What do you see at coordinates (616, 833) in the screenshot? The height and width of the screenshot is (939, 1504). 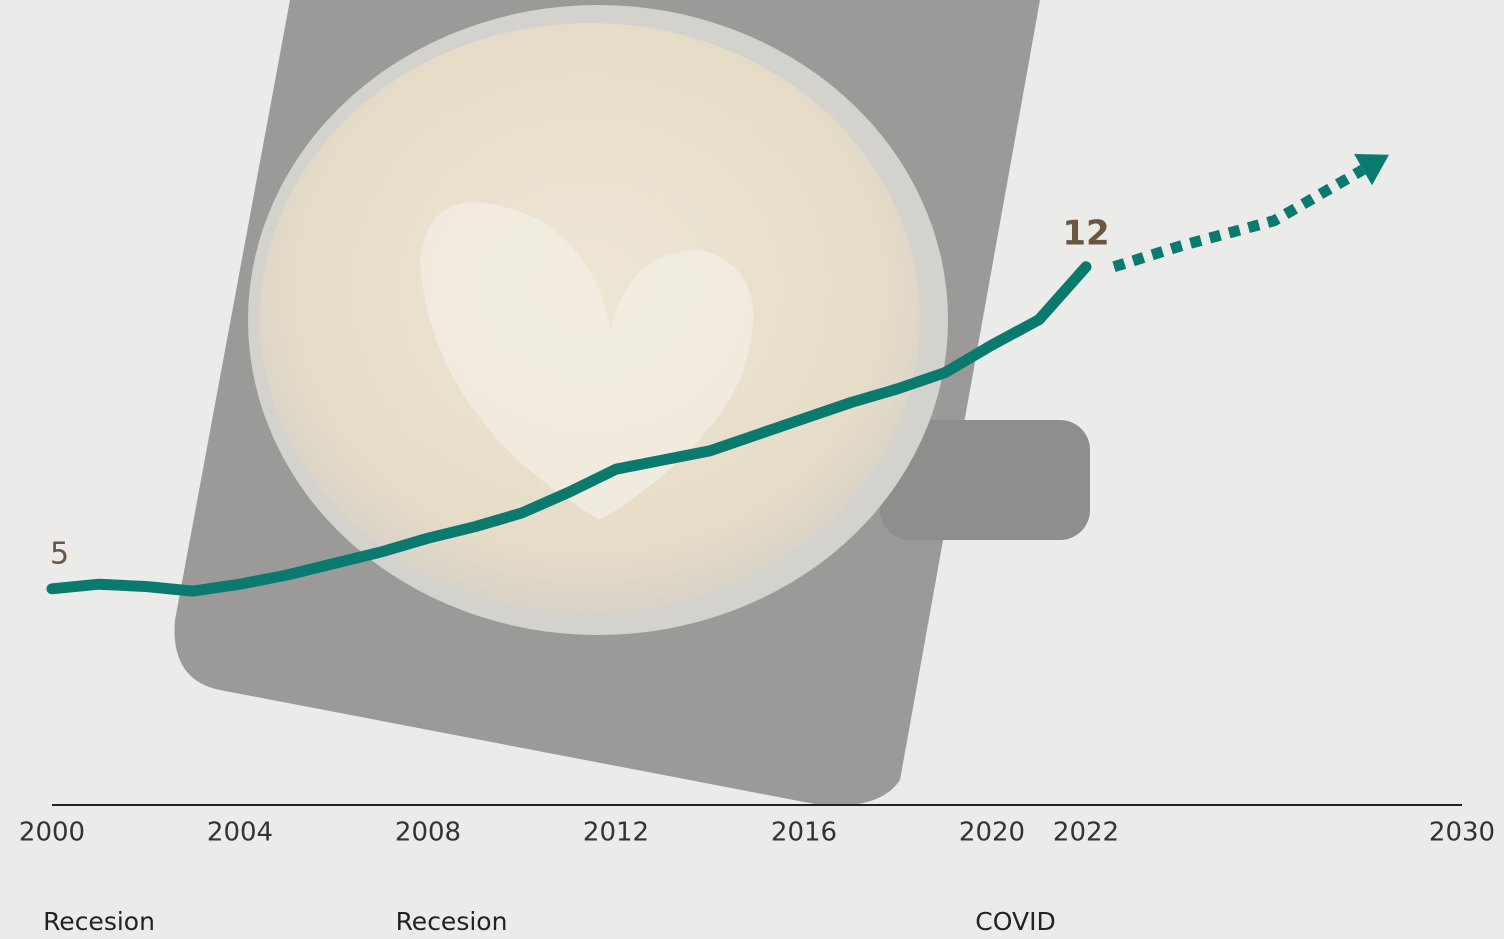 I see `x-tick-label: 2012` at bounding box center [616, 833].